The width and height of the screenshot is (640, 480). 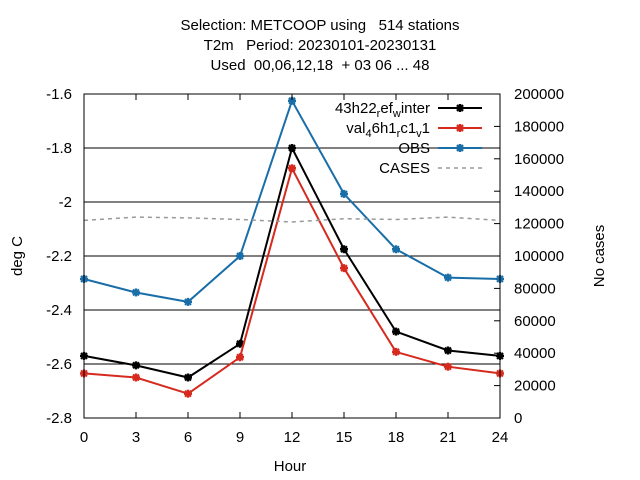 I want to click on y2-tick-label: 140000, so click(x=539, y=191).